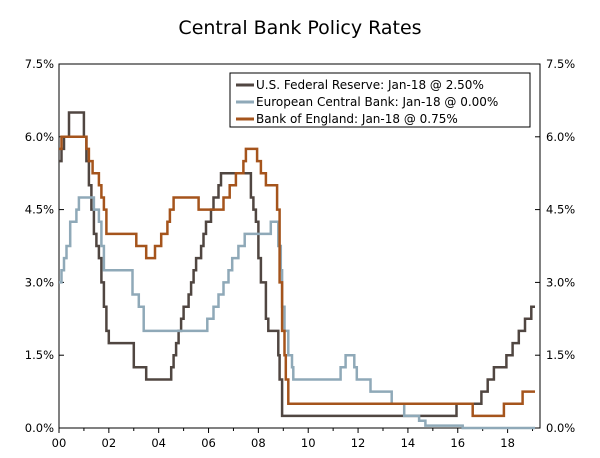 This screenshot has width=600, height=458. I want to click on y-tick-label-left: 0.0%, so click(39, 428).